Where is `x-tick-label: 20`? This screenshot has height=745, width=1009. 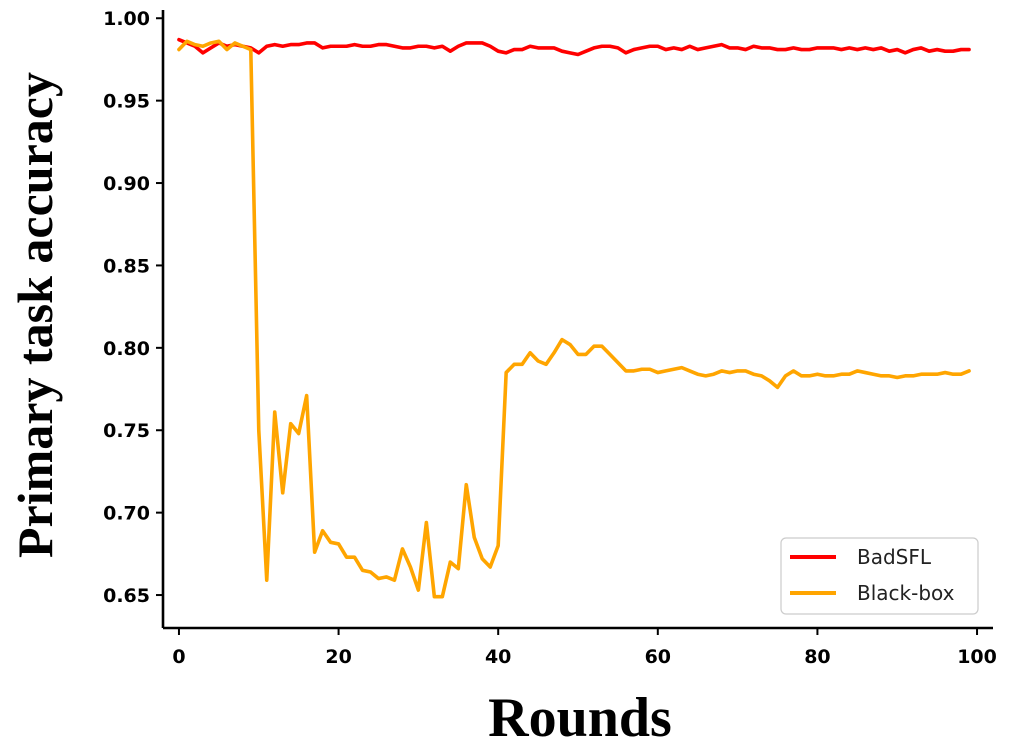 x-tick-label: 20 is located at coordinates (338, 657).